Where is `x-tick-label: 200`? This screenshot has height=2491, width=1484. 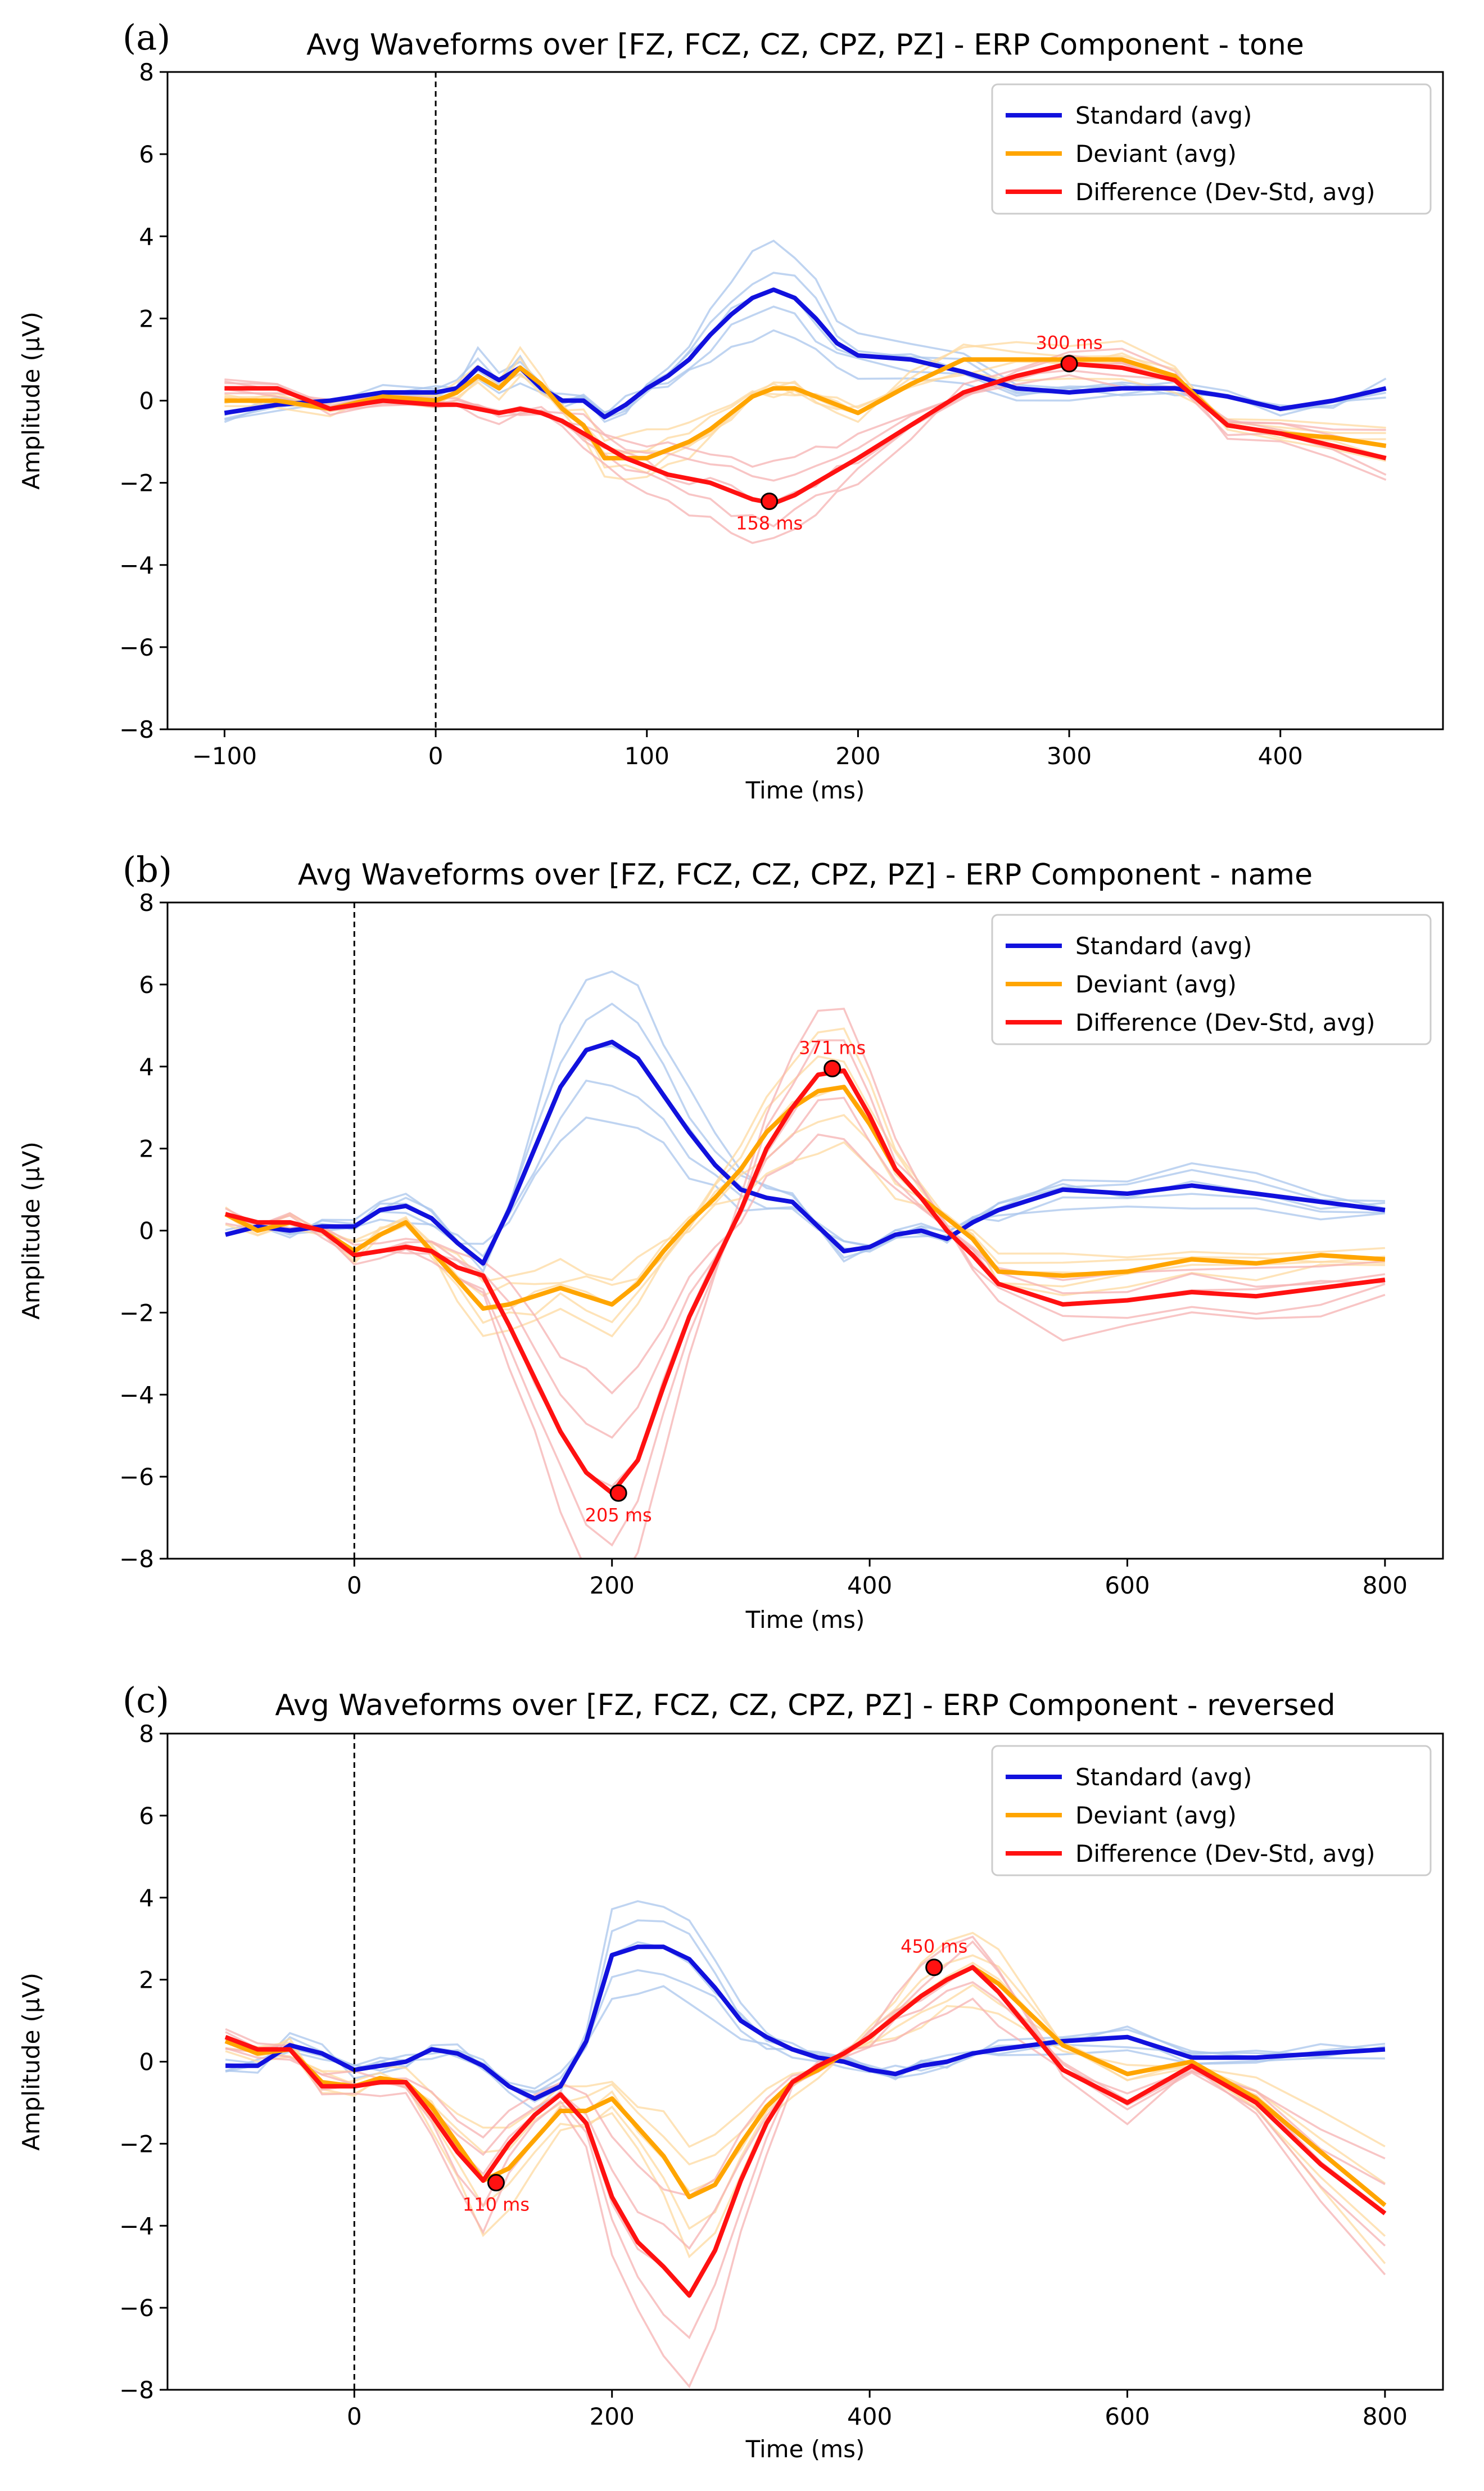 x-tick-label: 200 is located at coordinates (612, 1585).